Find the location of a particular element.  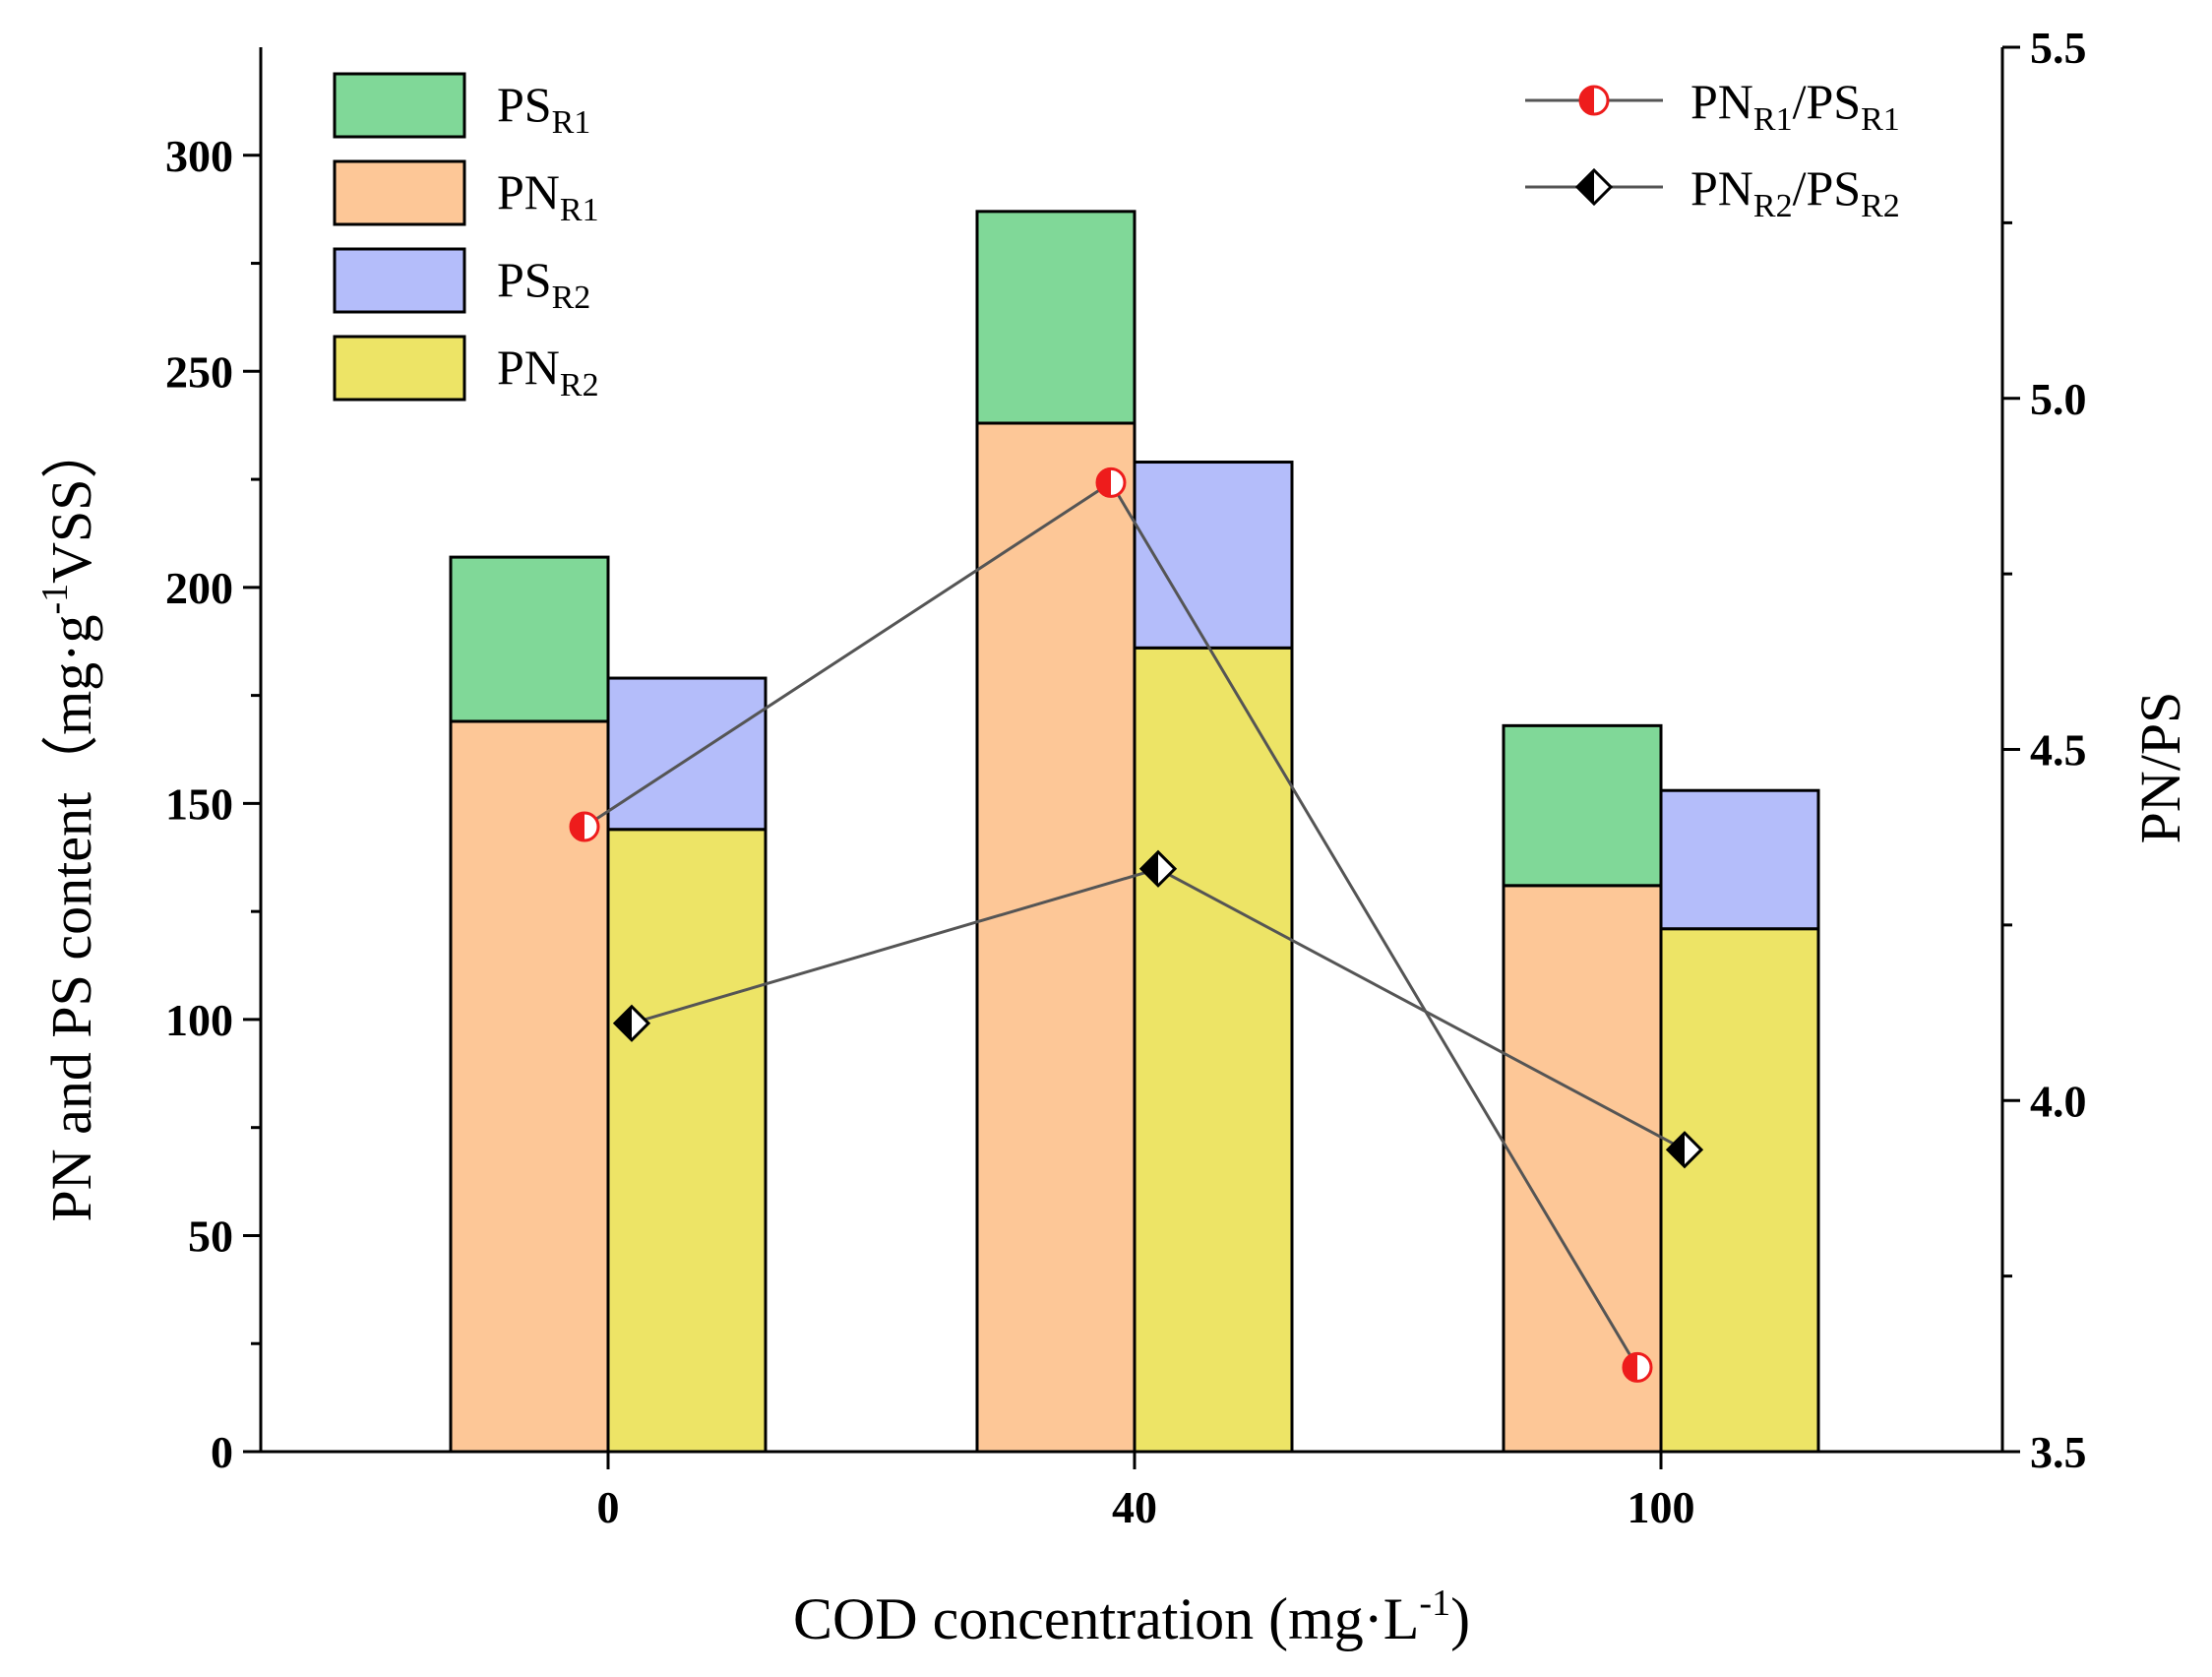

x-axis-label: COD concentration (mg·L-1) is located at coordinates (1131, 1617).